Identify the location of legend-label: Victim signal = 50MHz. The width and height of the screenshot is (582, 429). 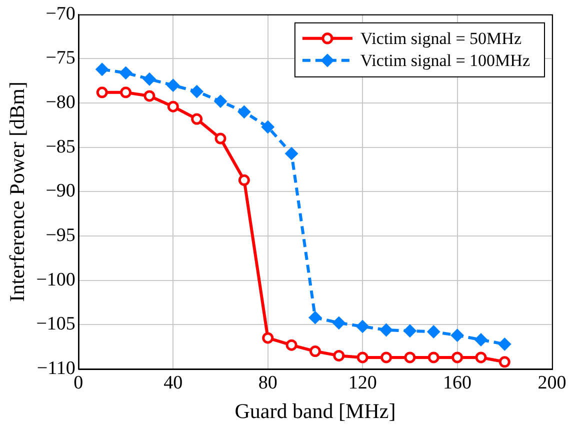
(441, 38).